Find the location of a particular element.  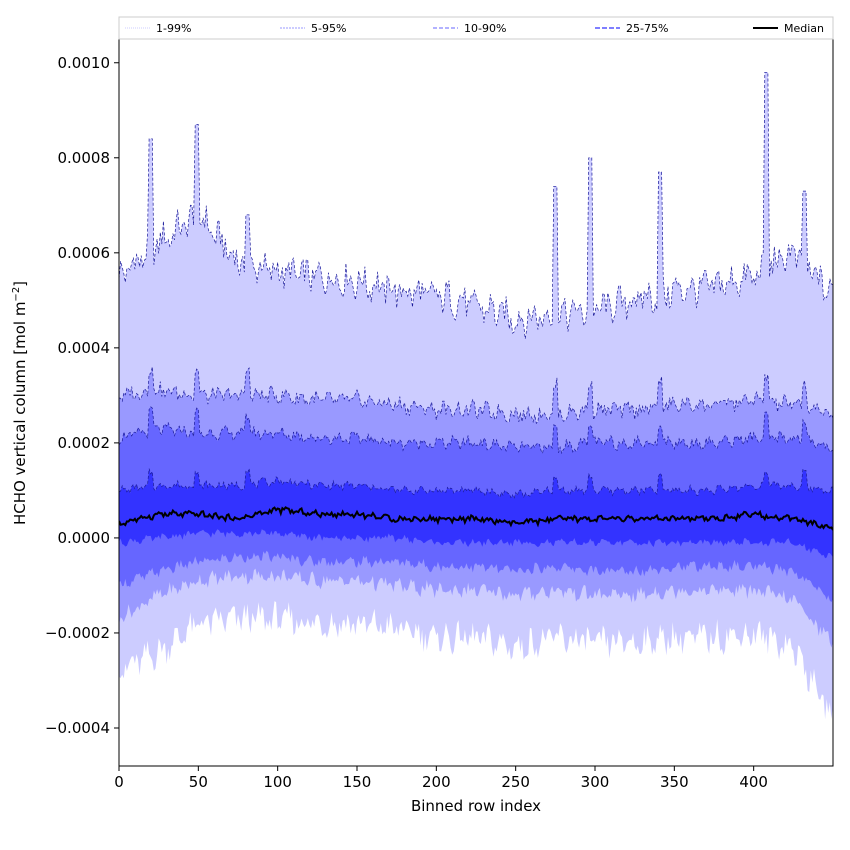

band-25-75% is located at coordinates (476, 513).